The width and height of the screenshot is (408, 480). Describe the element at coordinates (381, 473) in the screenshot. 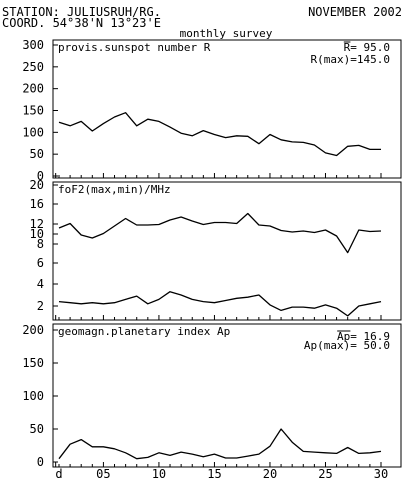

I see `x-tick-label-6: 30` at that location.